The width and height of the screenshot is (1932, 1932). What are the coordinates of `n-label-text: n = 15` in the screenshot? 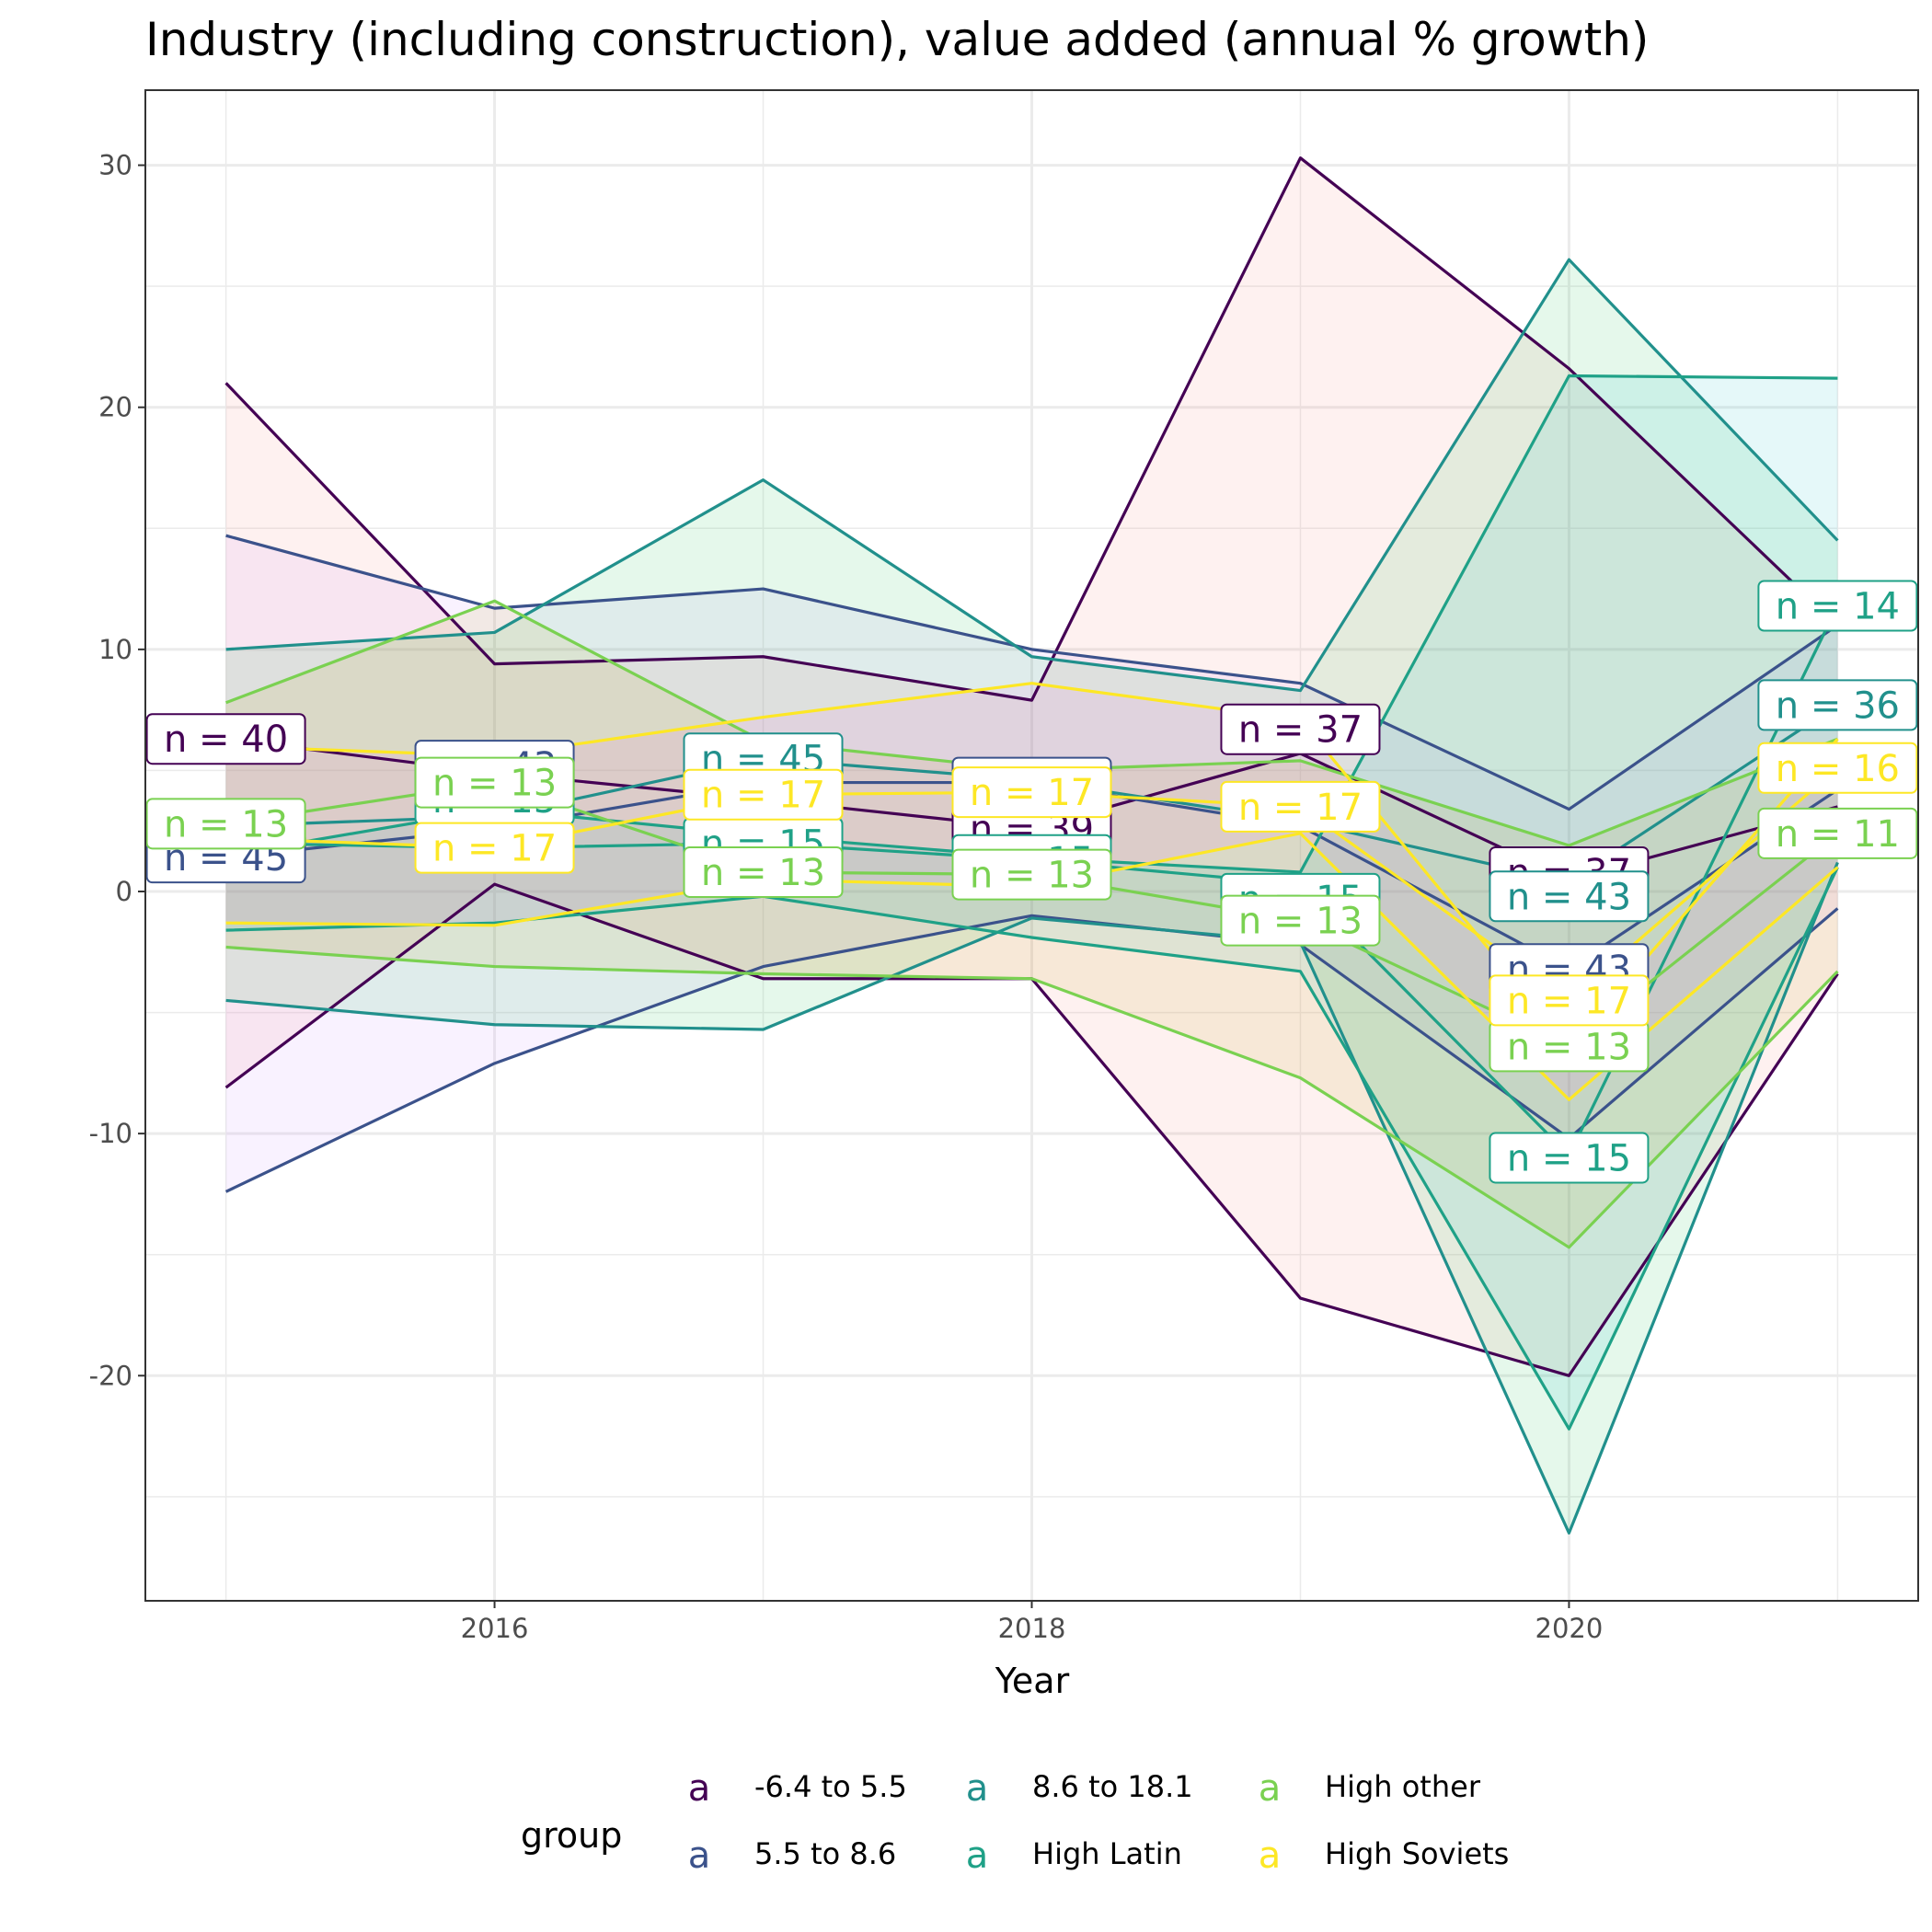 It's located at (1569, 1158).